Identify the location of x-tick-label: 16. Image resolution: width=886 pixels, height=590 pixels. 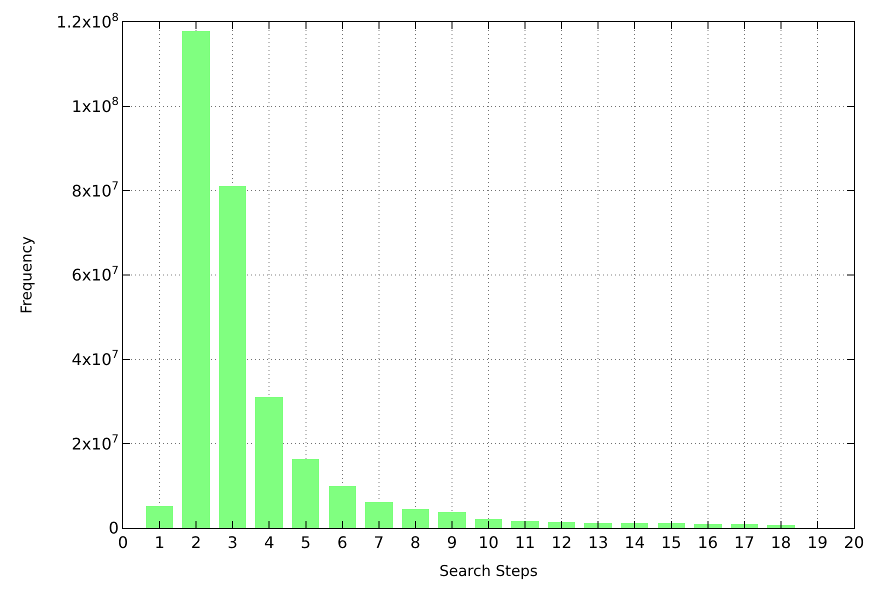
(708, 542).